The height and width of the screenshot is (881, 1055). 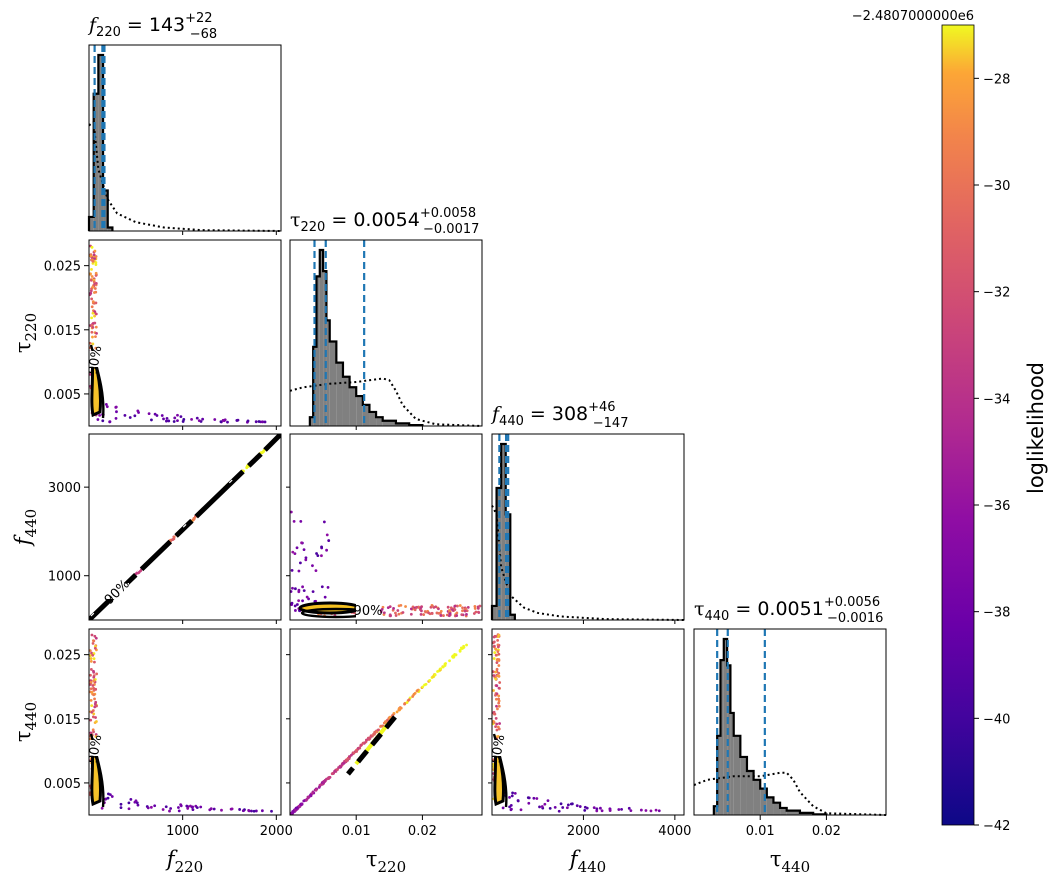 I want to click on colorbar-tick-label: −32, so click(x=996, y=293).